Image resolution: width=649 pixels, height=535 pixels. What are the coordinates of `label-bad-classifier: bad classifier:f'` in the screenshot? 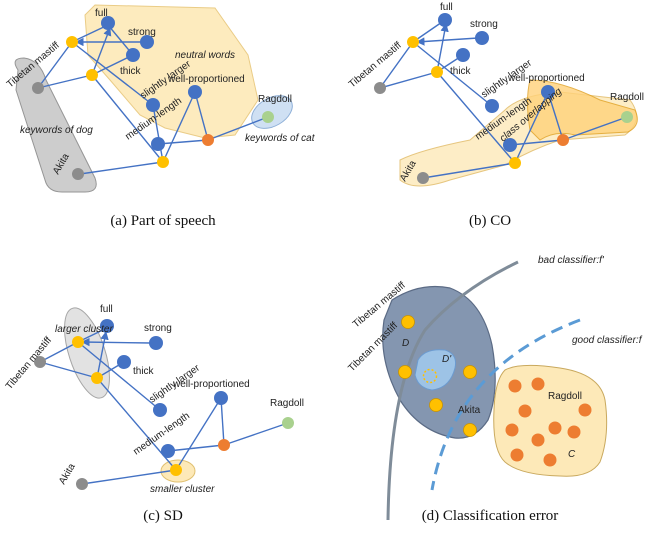 It's located at (571, 260).